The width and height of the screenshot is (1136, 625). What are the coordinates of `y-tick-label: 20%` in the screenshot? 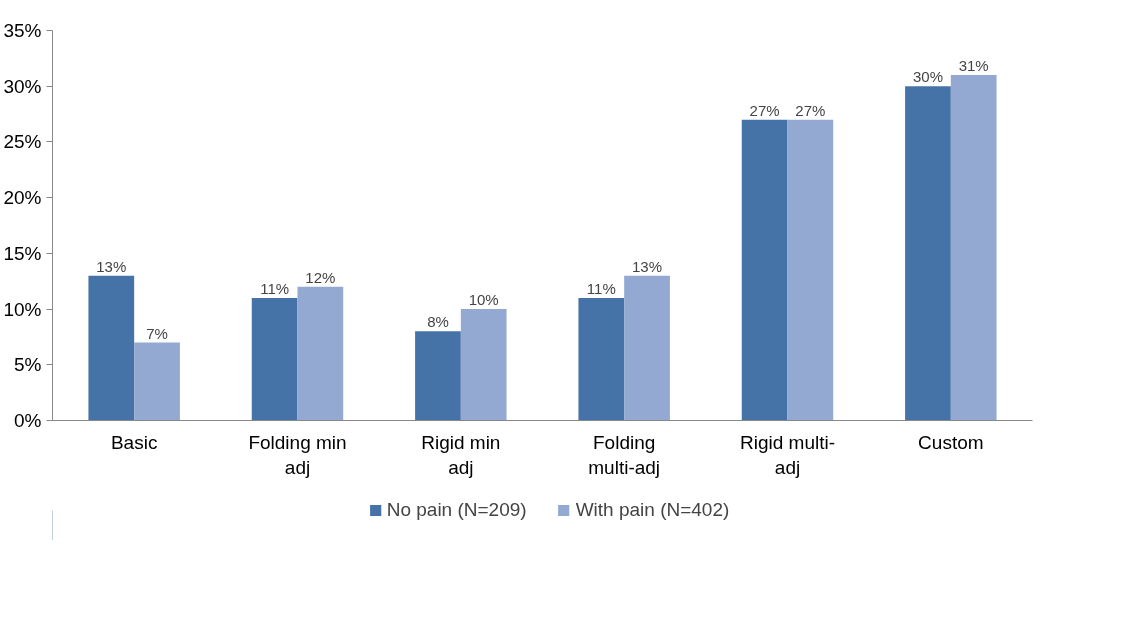 It's located at (22, 198).